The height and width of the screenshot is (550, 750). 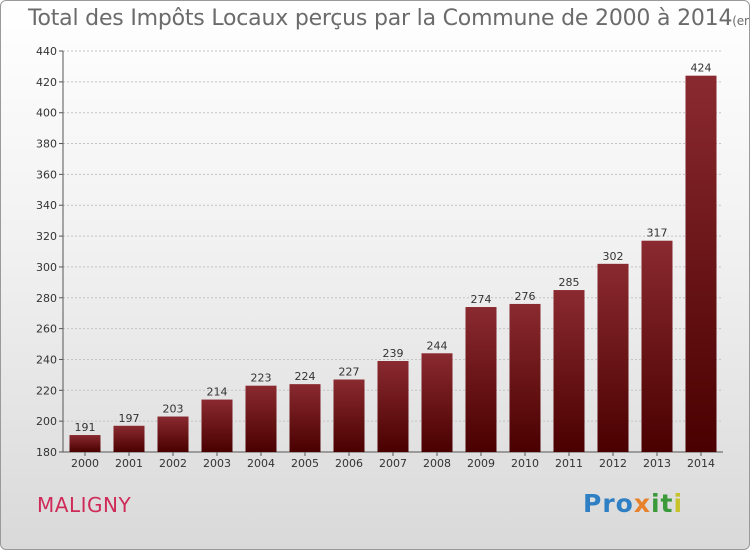 What do you see at coordinates (46, 174) in the screenshot?
I see `y-tick-label: 360` at bounding box center [46, 174].